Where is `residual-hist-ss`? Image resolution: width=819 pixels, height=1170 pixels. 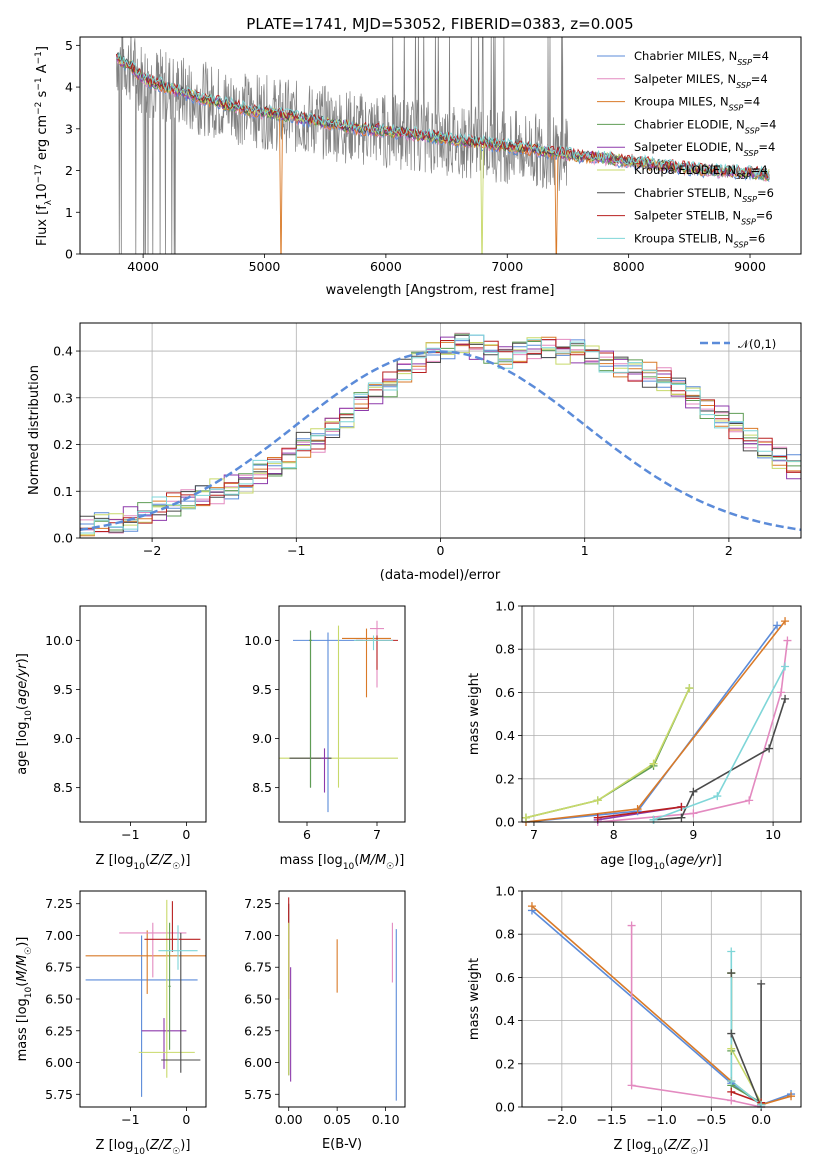
residual-hist-ss is located at coordinates (440, 435).